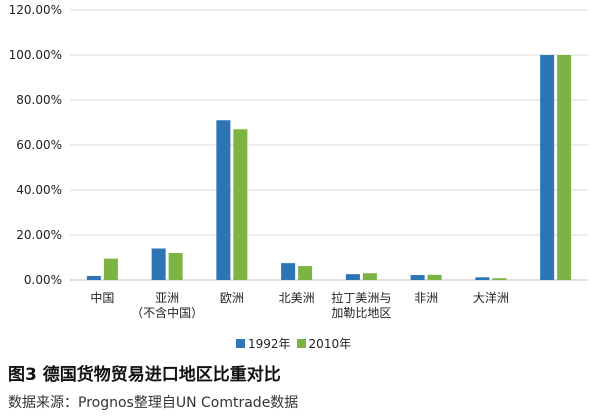 This screenshot has width=596, height=417. I want to click on legend-swatch-2010, so click(301, 343).